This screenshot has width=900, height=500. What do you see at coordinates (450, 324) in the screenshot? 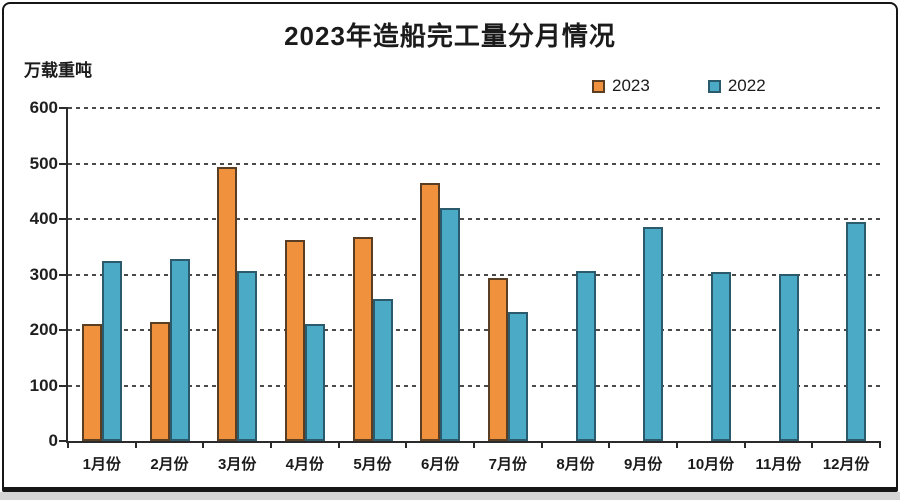
I see `bar-2022-6月份` at bounding box center [450, 324].